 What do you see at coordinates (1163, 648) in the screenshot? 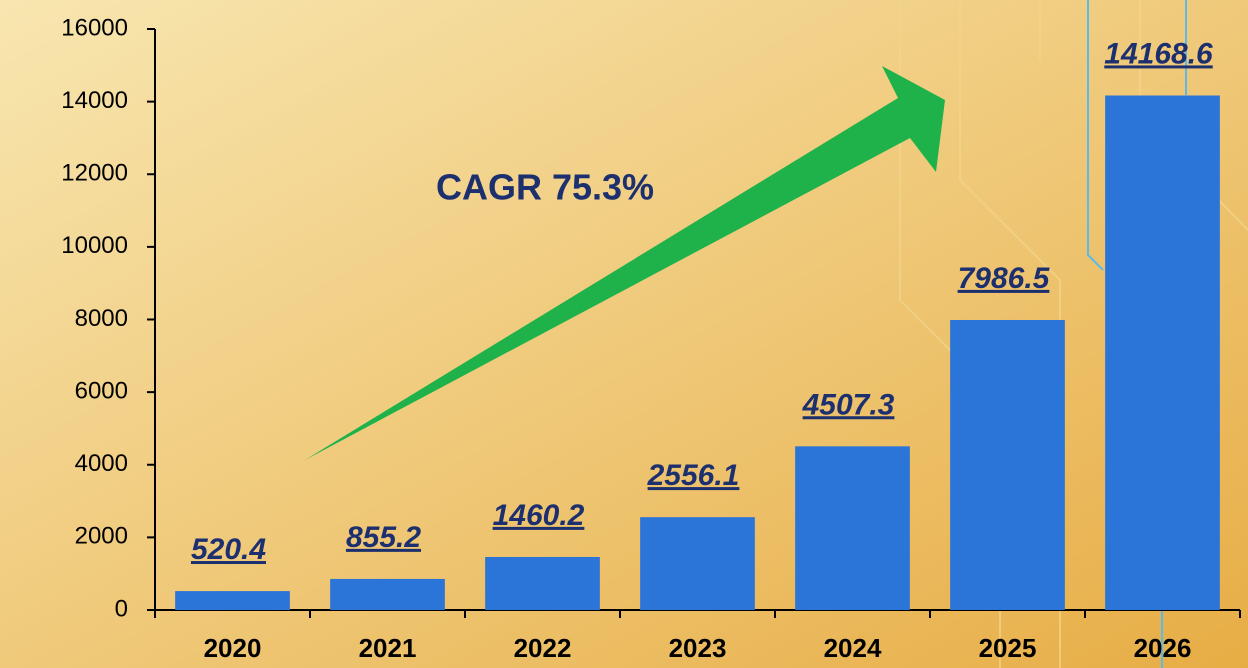
I see `x-tick-label: 2026` at bounding box center [1163, 648].